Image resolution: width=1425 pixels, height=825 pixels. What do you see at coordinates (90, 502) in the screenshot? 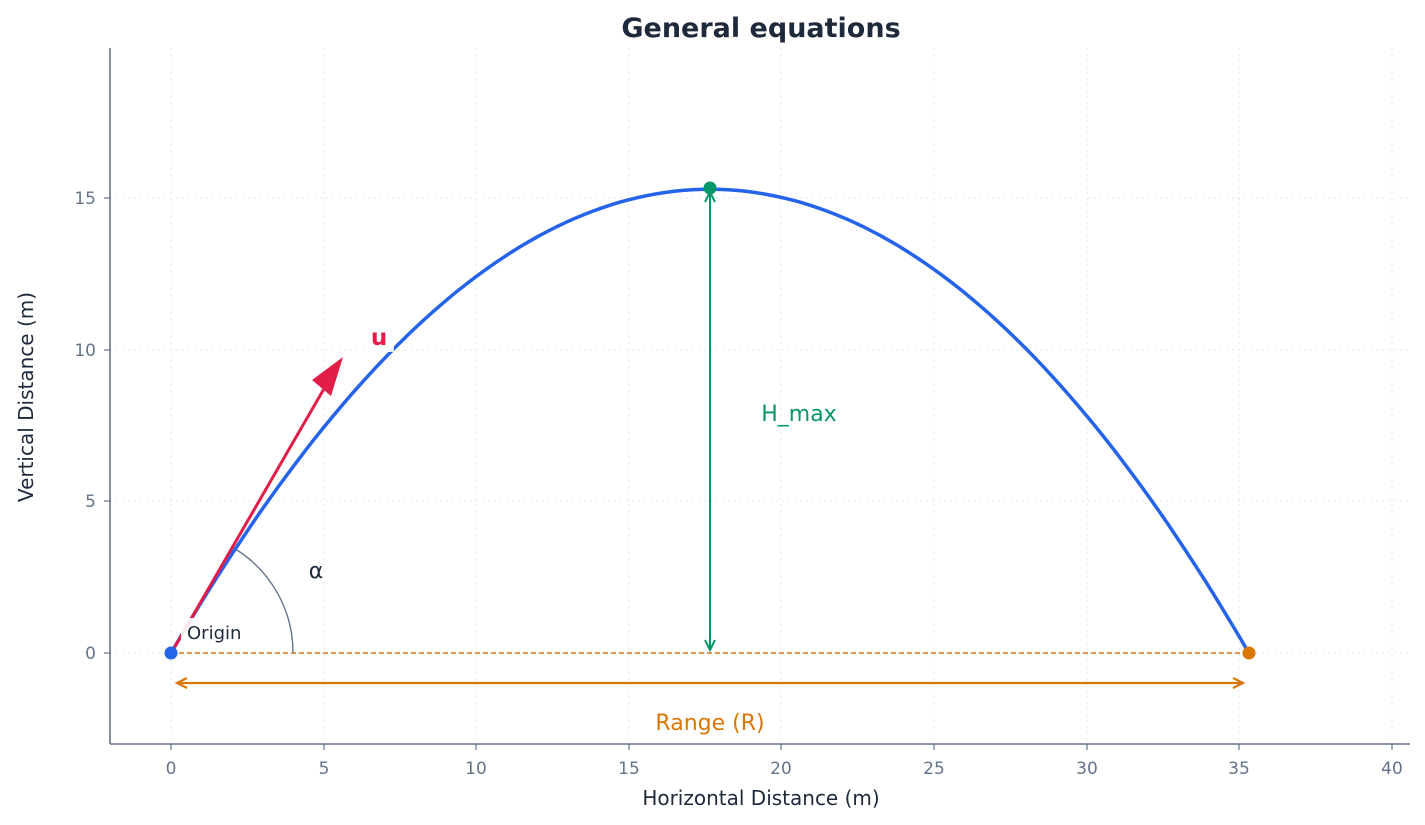
I see `y-tick-label: 5` at bounding box center [90, 502].